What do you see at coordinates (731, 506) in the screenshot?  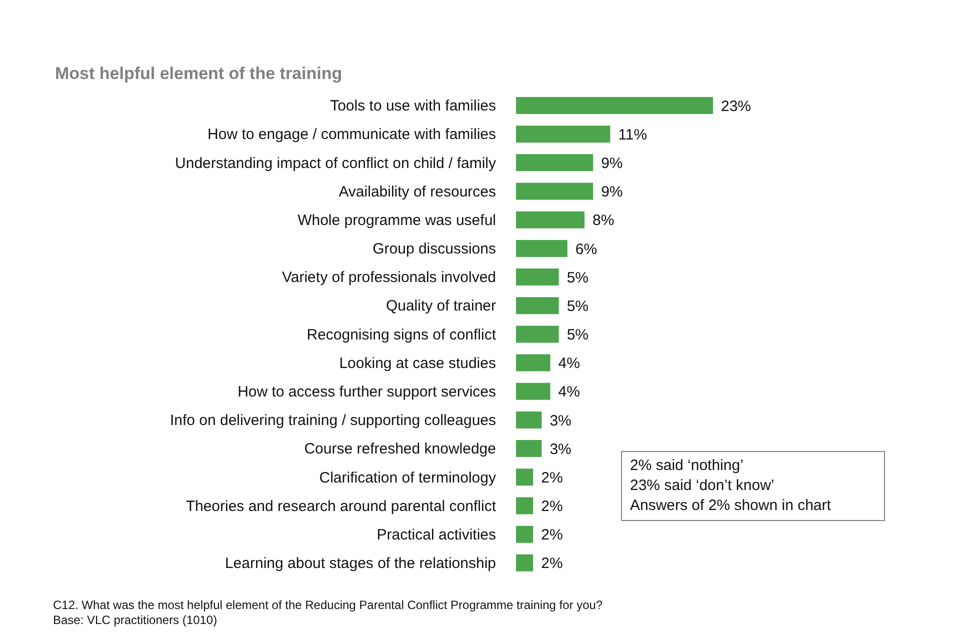 I see `annotation: Answers of 2% shown in chart` at bounding box center [731, 506].